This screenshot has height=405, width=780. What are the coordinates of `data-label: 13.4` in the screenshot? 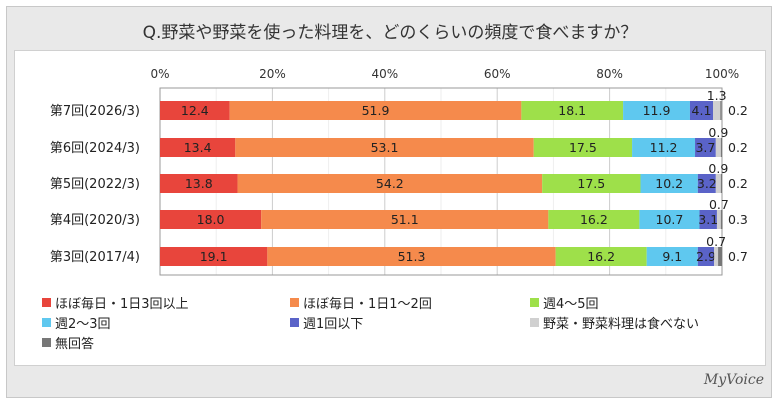 It's located at (198, 147).